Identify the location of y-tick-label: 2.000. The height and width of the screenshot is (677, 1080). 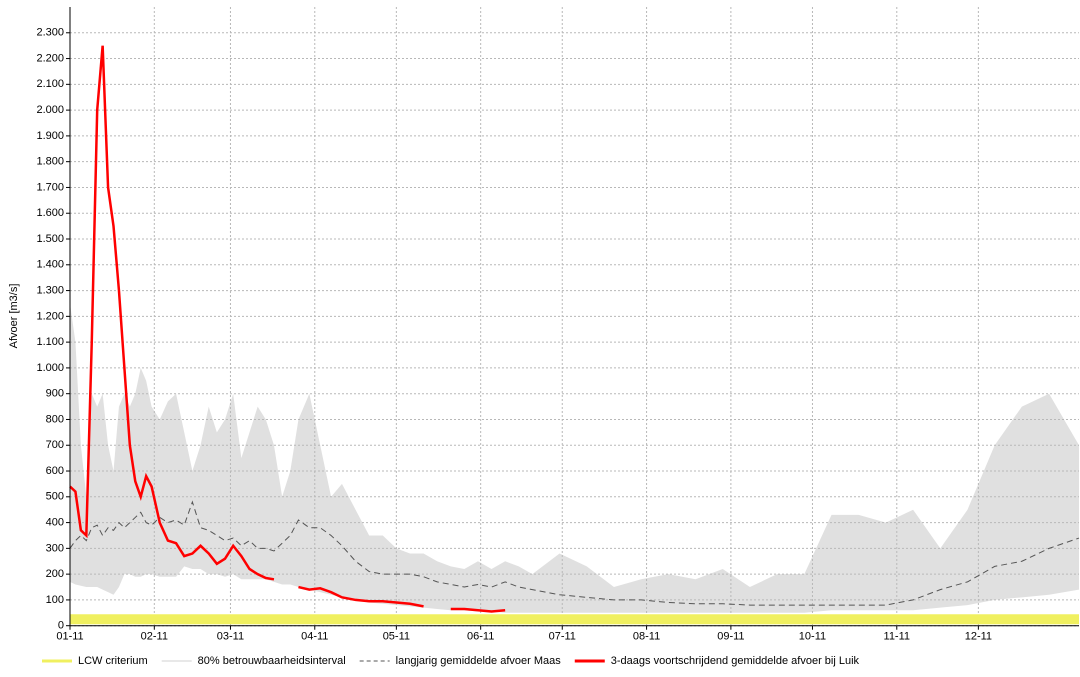
(50, 110).